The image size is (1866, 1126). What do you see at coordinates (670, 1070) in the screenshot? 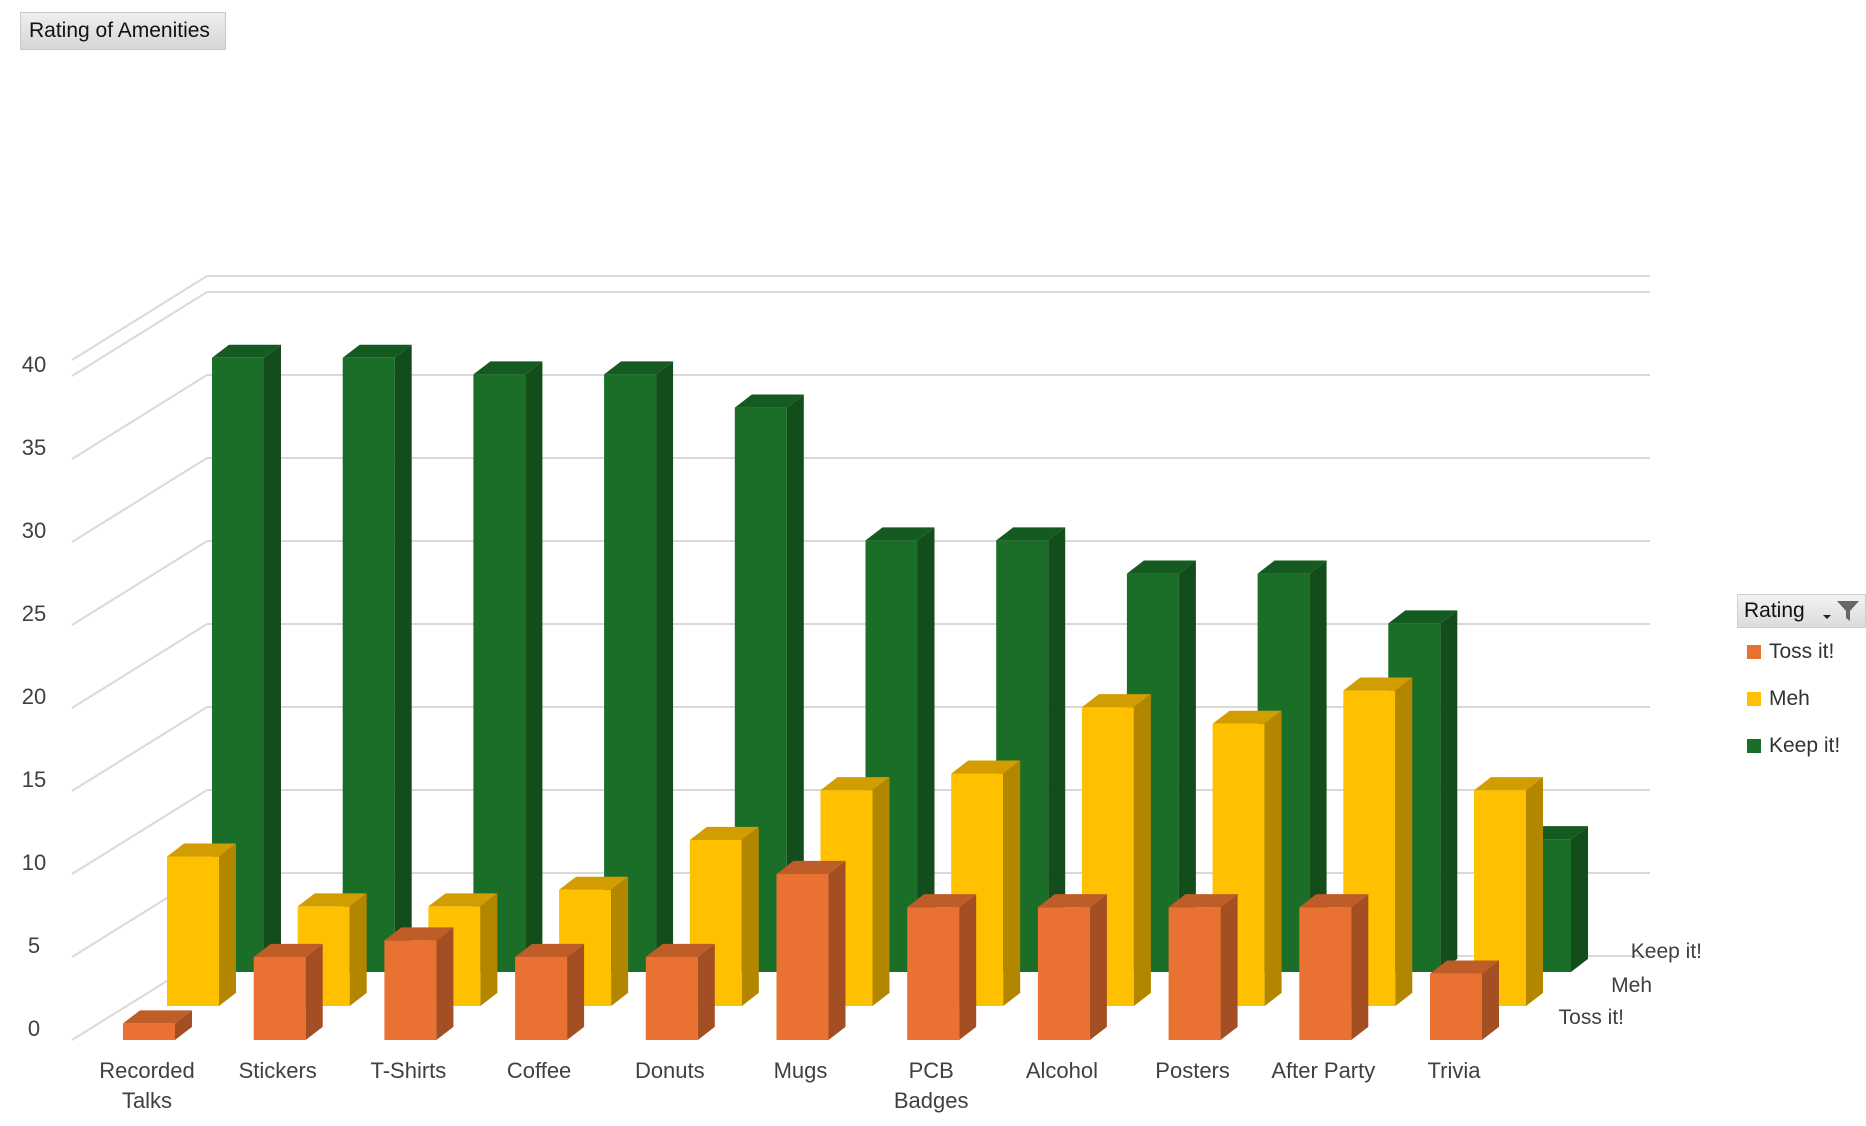
I see `x-tick-label: Donuts` at bounding box center [670, 1070].